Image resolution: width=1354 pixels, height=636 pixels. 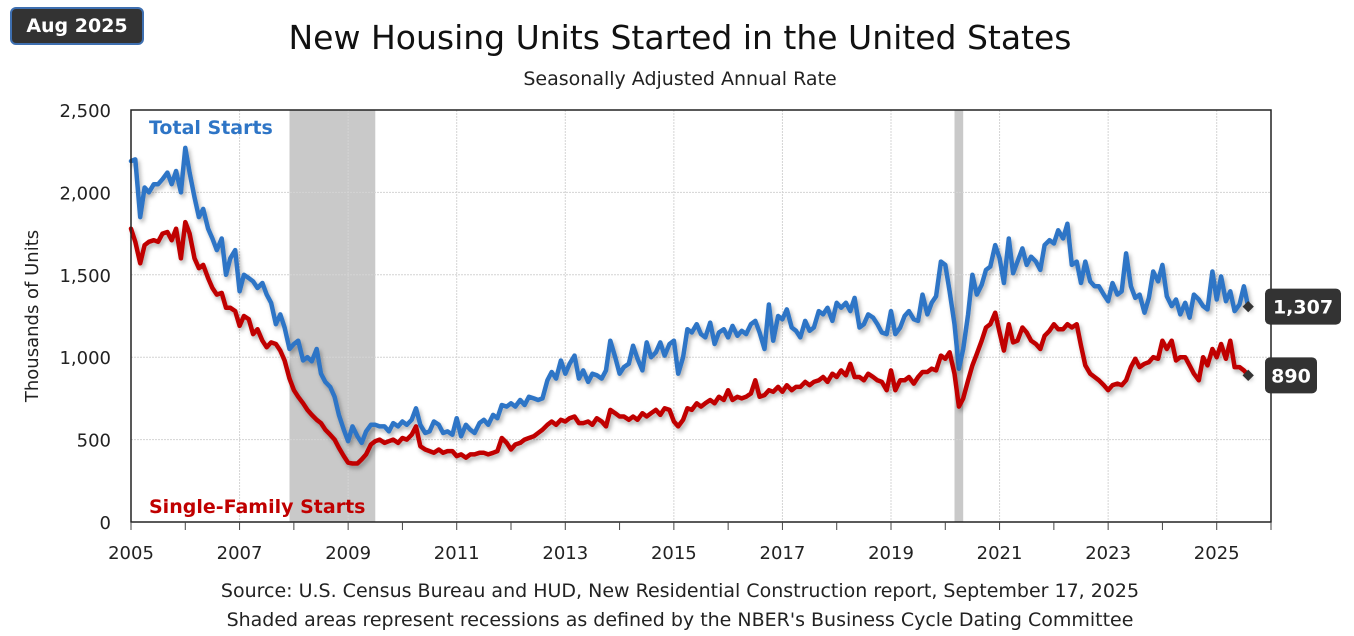 I want to click on end-label-text: 1,307, so click(x=1303, y=308).